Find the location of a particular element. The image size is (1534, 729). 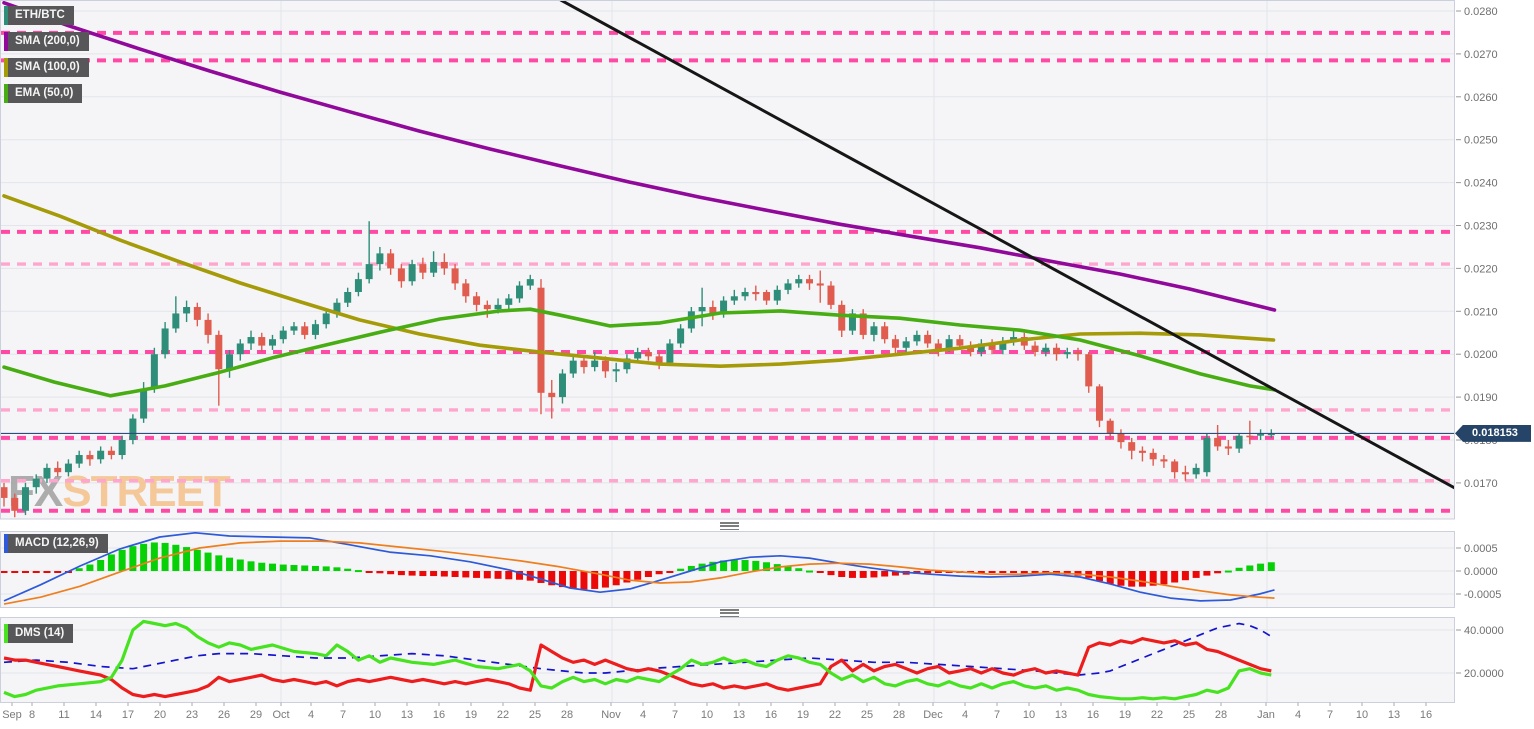

macd-line is located at coordinates (639, 567).